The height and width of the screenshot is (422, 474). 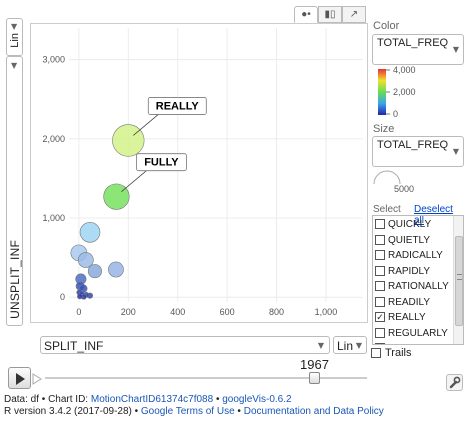 I want to click on y-scale-value: Lin, so click(x=15, y=40).